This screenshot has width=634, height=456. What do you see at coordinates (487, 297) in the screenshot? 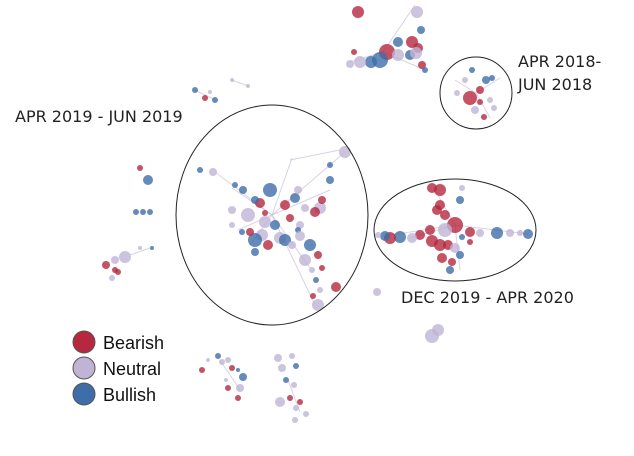
I see `cluster-label-dec-2019: DEC 2019 - APR 2020` at bounding box center [487, 297].